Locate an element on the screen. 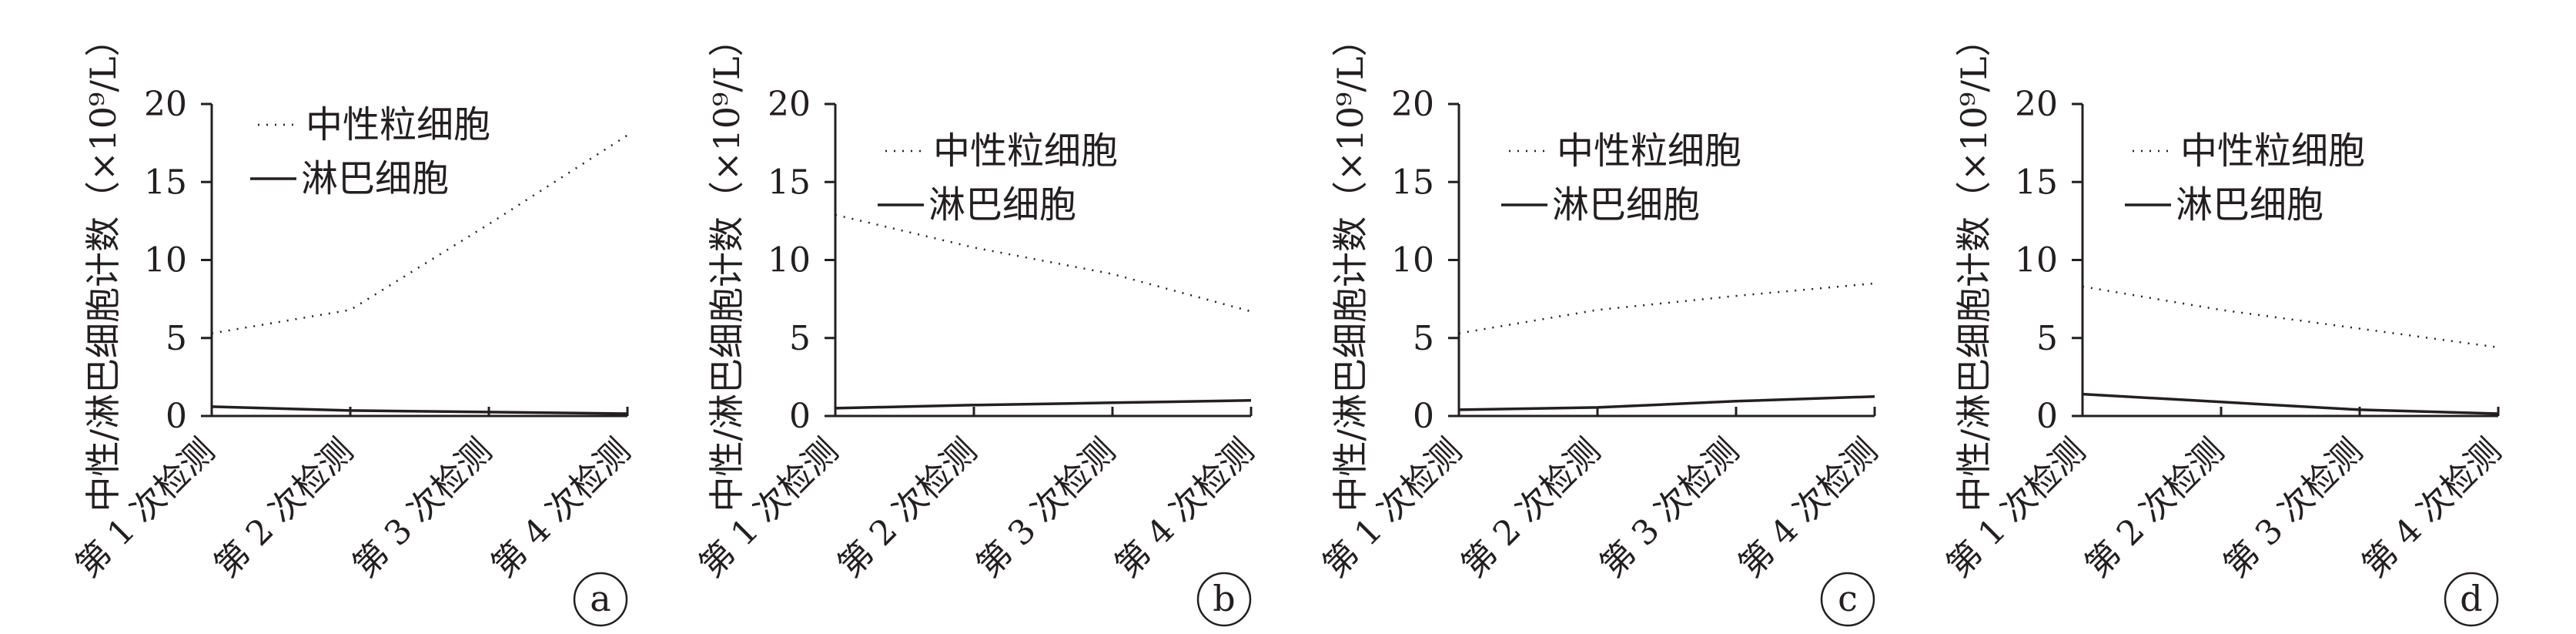 The image size is (2576, 634). panel-label: b is located at coordinates (1224, 598).